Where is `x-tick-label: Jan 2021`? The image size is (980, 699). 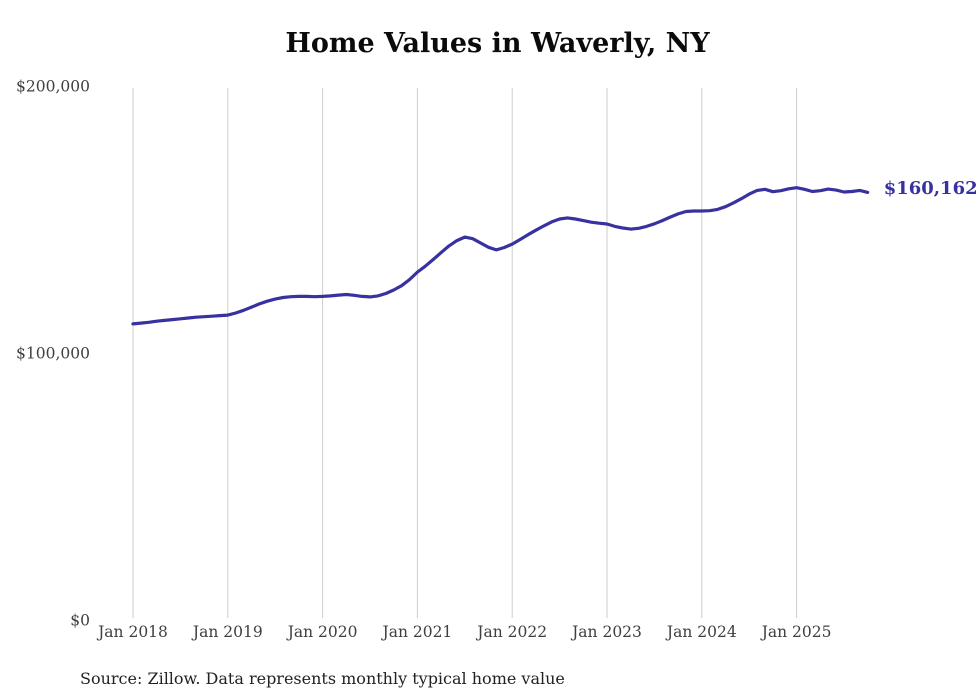 x-tick-label: Jan 2021 is located at coordinates (416, 632).